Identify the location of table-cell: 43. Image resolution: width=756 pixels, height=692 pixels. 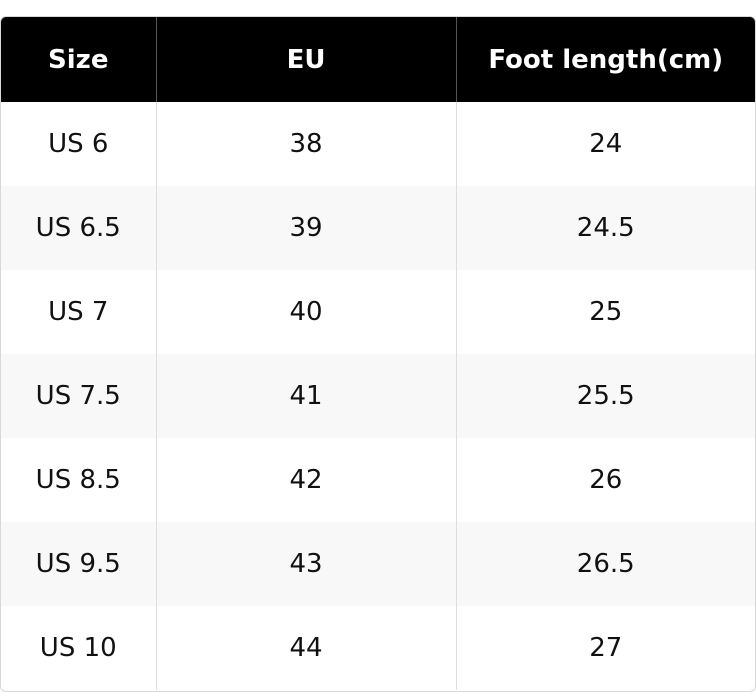
(306, 564).